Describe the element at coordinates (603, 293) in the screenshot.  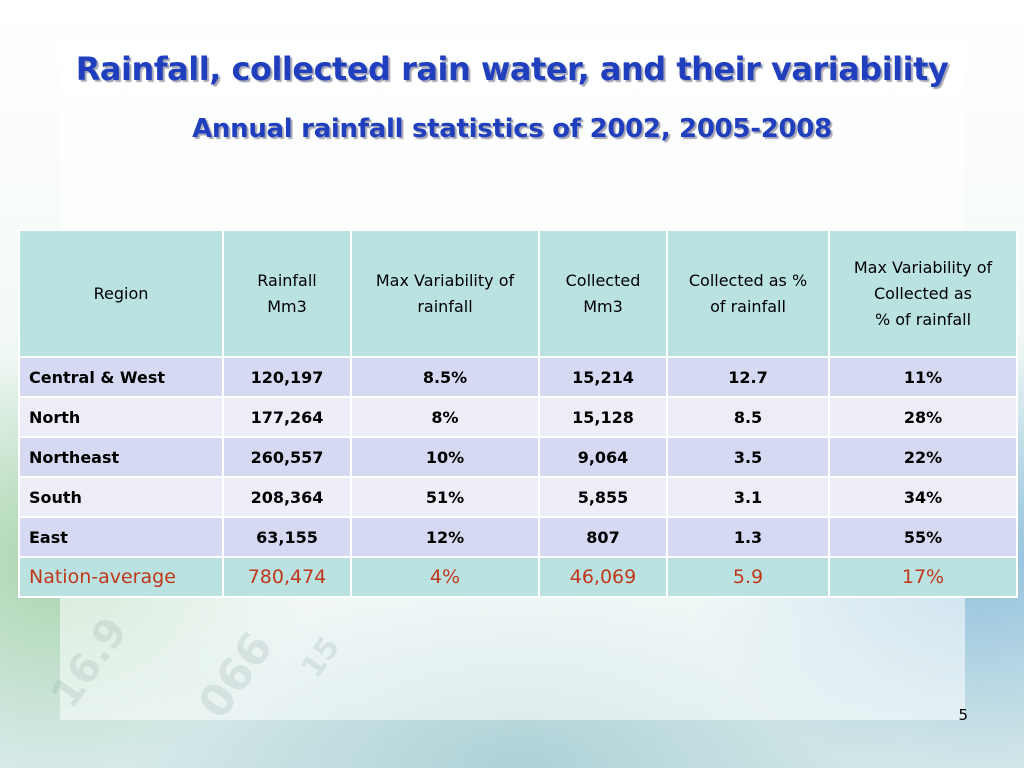
I see `header-collected: Collected Mm3` at that location.